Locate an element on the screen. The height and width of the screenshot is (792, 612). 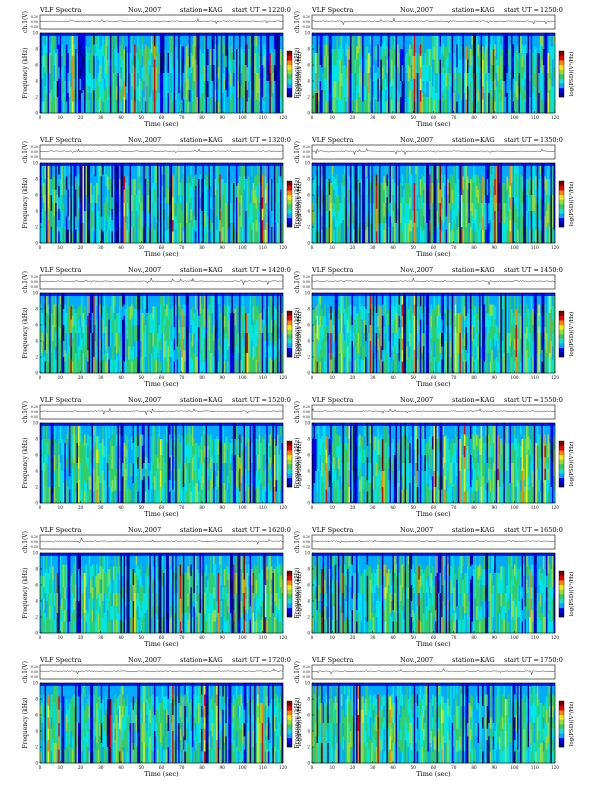
waveform-trace is located at coordinates (161, 671).